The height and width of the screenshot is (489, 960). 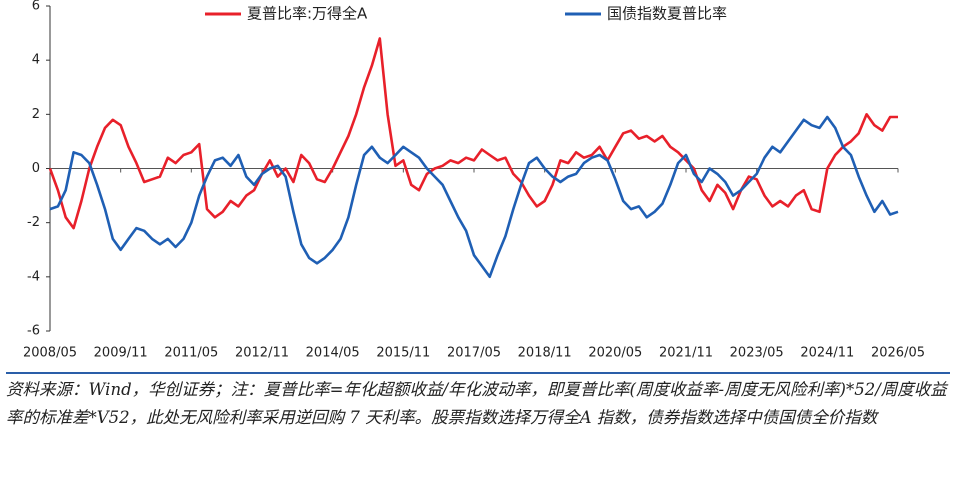 I want to click on x-tick-label: 2018/11, so click(x=545, y=353).